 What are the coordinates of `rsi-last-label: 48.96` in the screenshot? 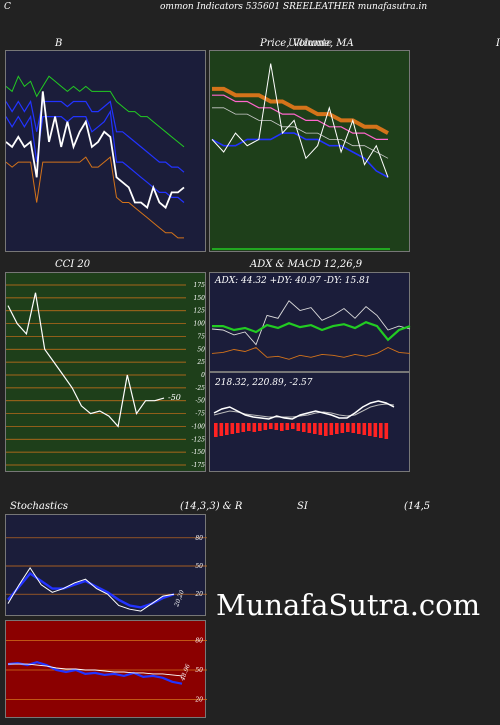 It's located at (185, 673).